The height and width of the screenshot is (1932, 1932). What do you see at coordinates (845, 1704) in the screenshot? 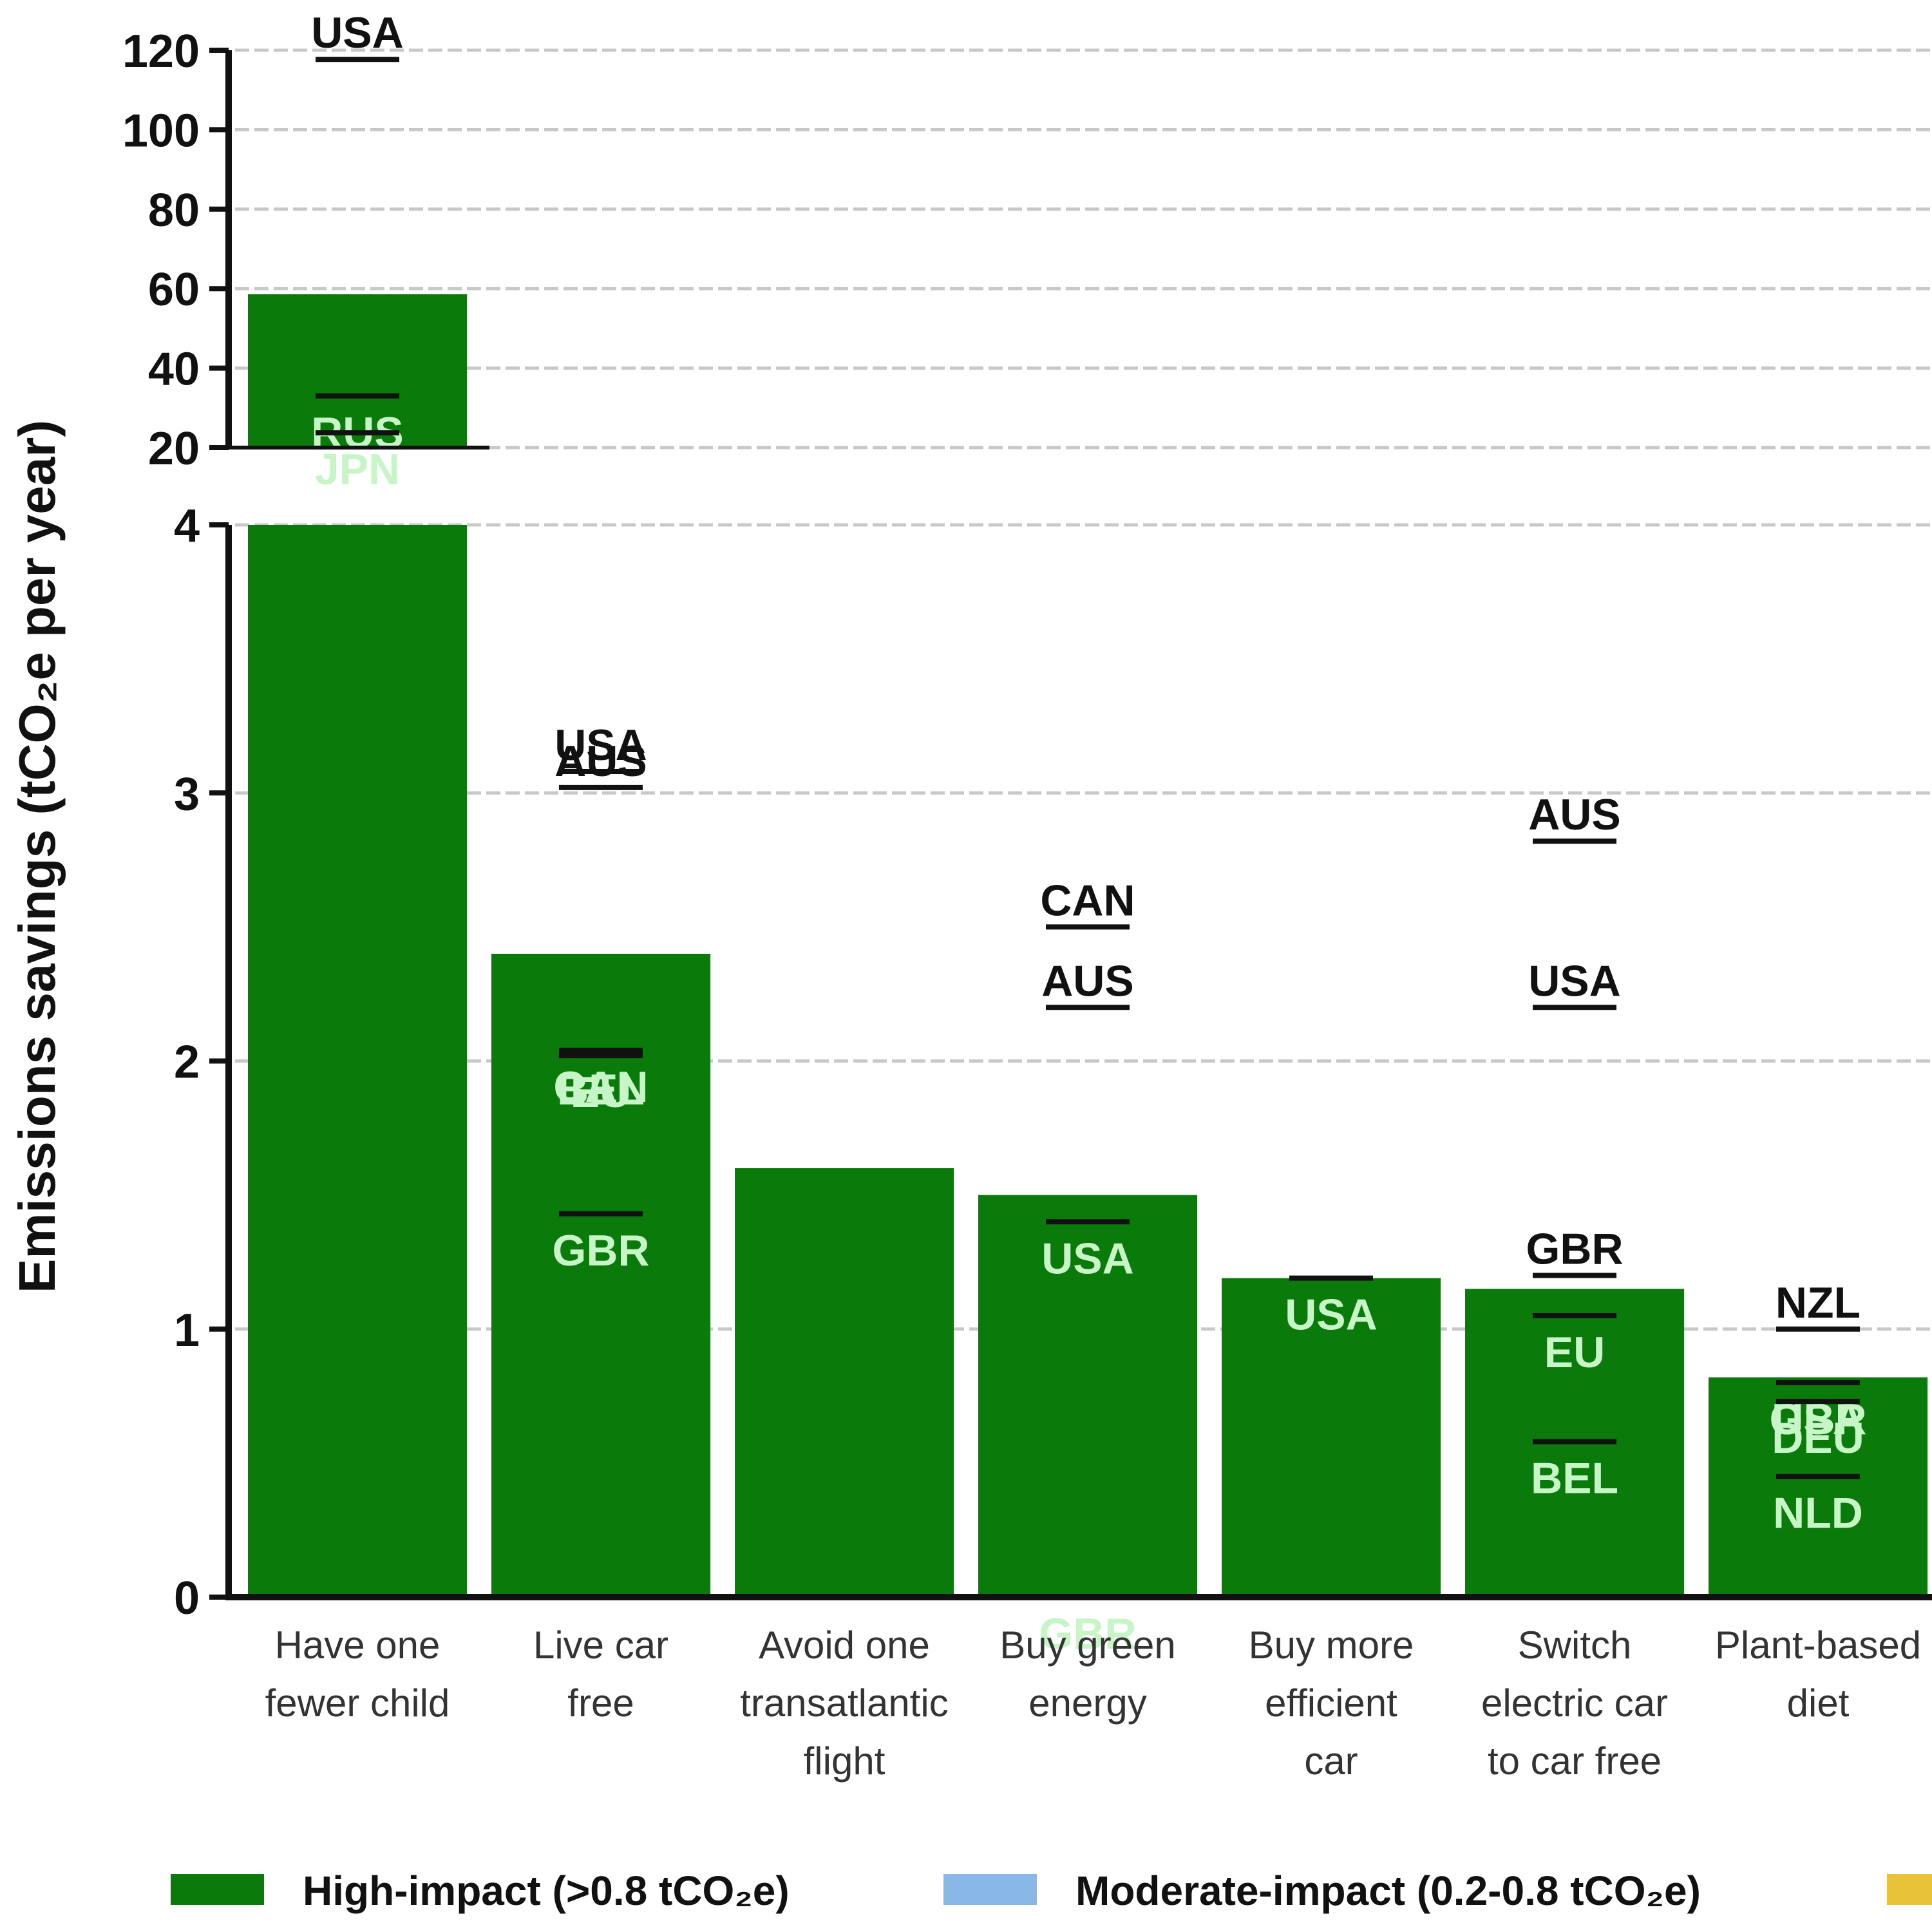
I see `category-label: Avoid one transatlantic flight` at bounding box center [845, 1704].